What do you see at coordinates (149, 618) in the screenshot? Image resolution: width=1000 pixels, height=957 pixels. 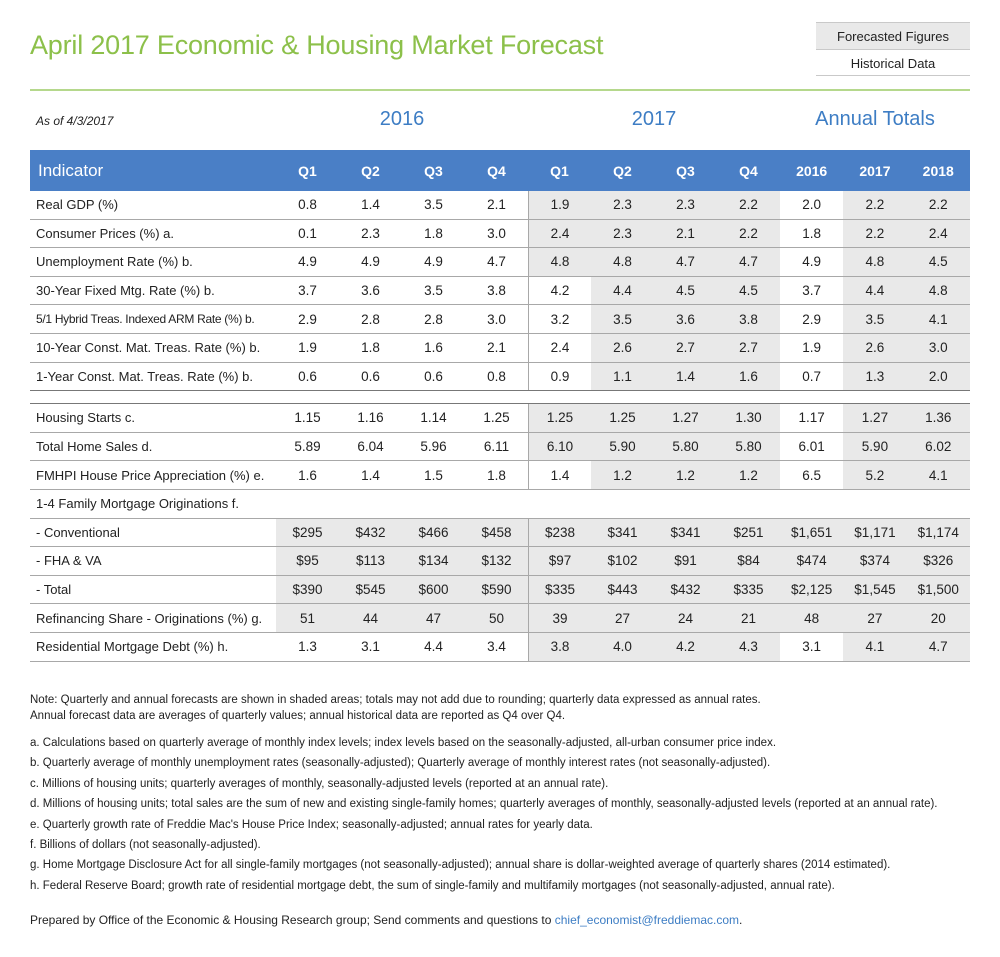 I see `row-label: Refinancing Share - Originations (%) g.` at bounding box center [149, 618].